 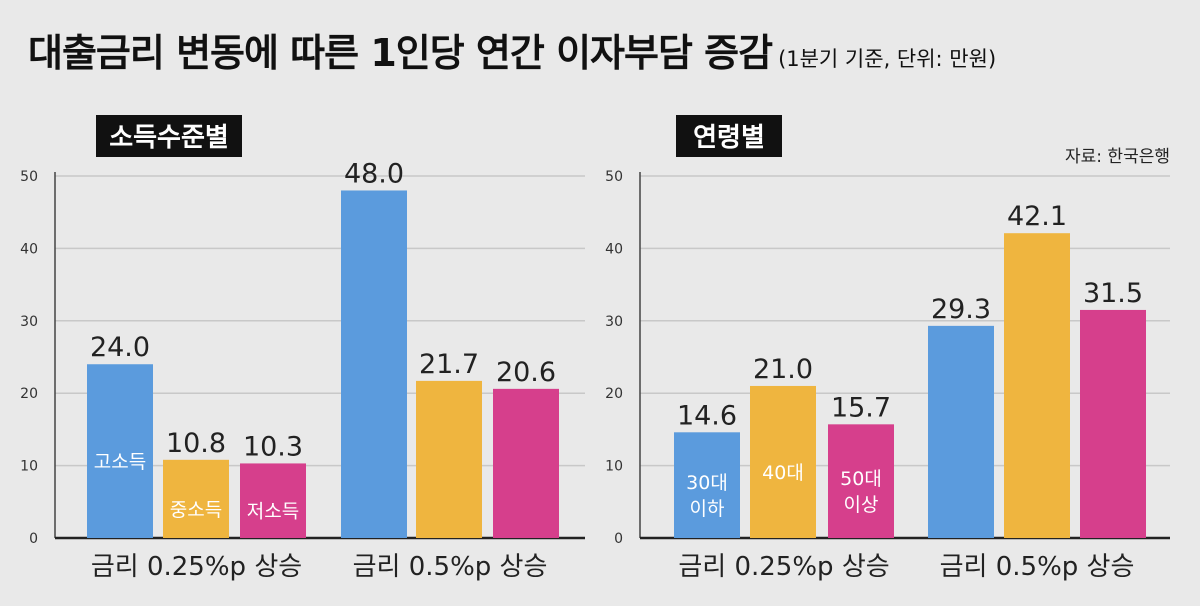 What do you see at coordinates (449, 364) in the screenshot?
I see `value-label: 21.7` at bounding box center [449, 364].